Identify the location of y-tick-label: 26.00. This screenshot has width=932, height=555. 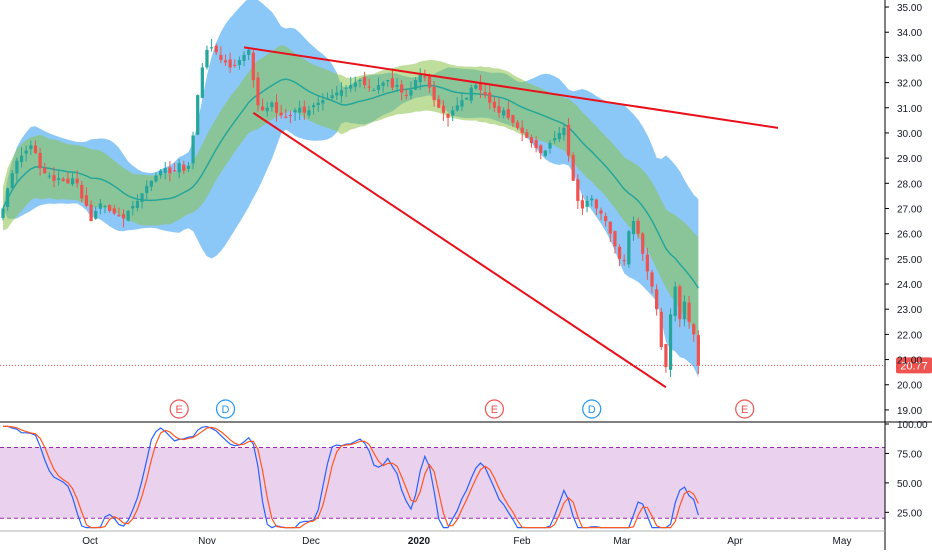
(909, 235).